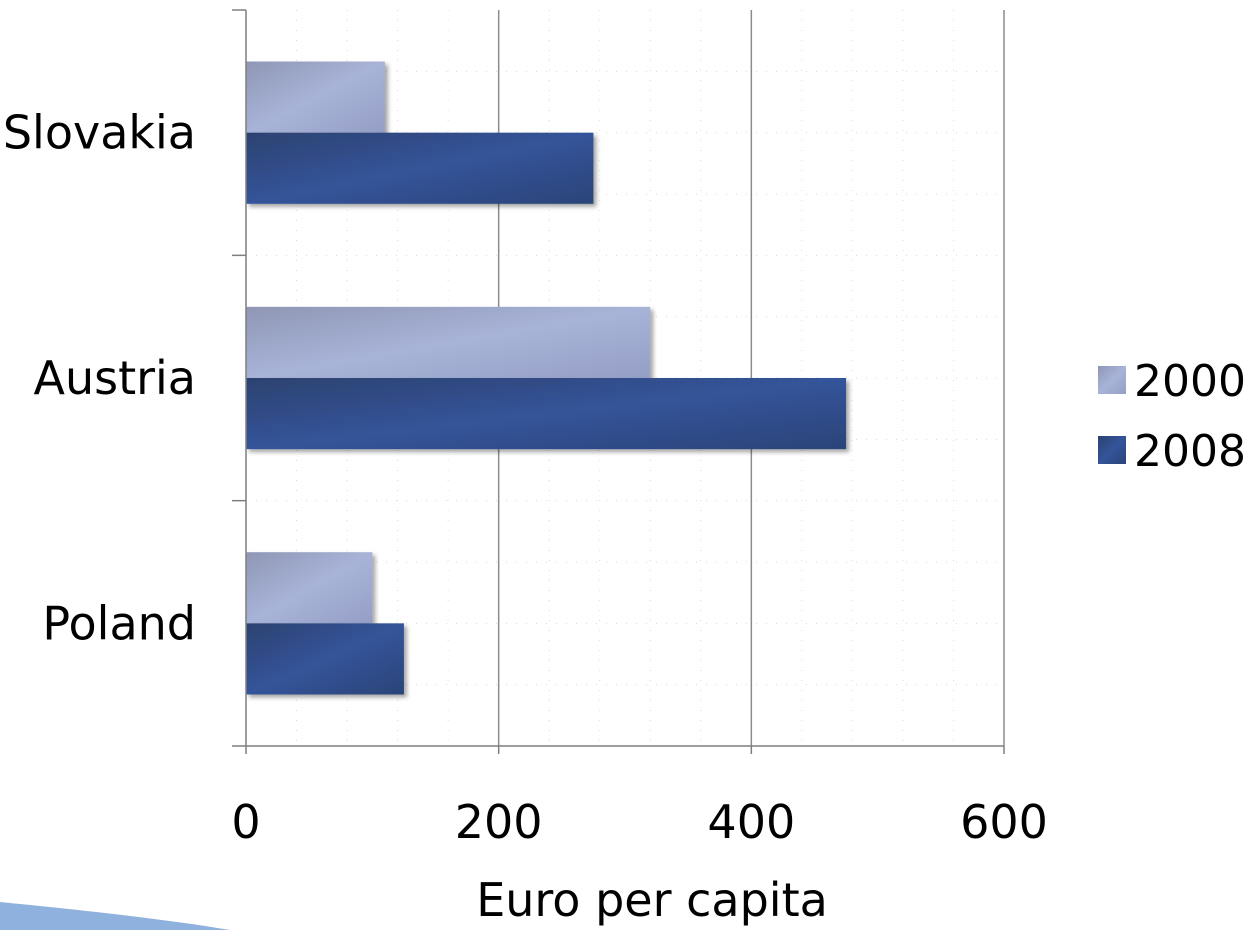 This screenshot has height=930, width=1258. I want to click on legend-swatch-2008, so click(1112, 450).